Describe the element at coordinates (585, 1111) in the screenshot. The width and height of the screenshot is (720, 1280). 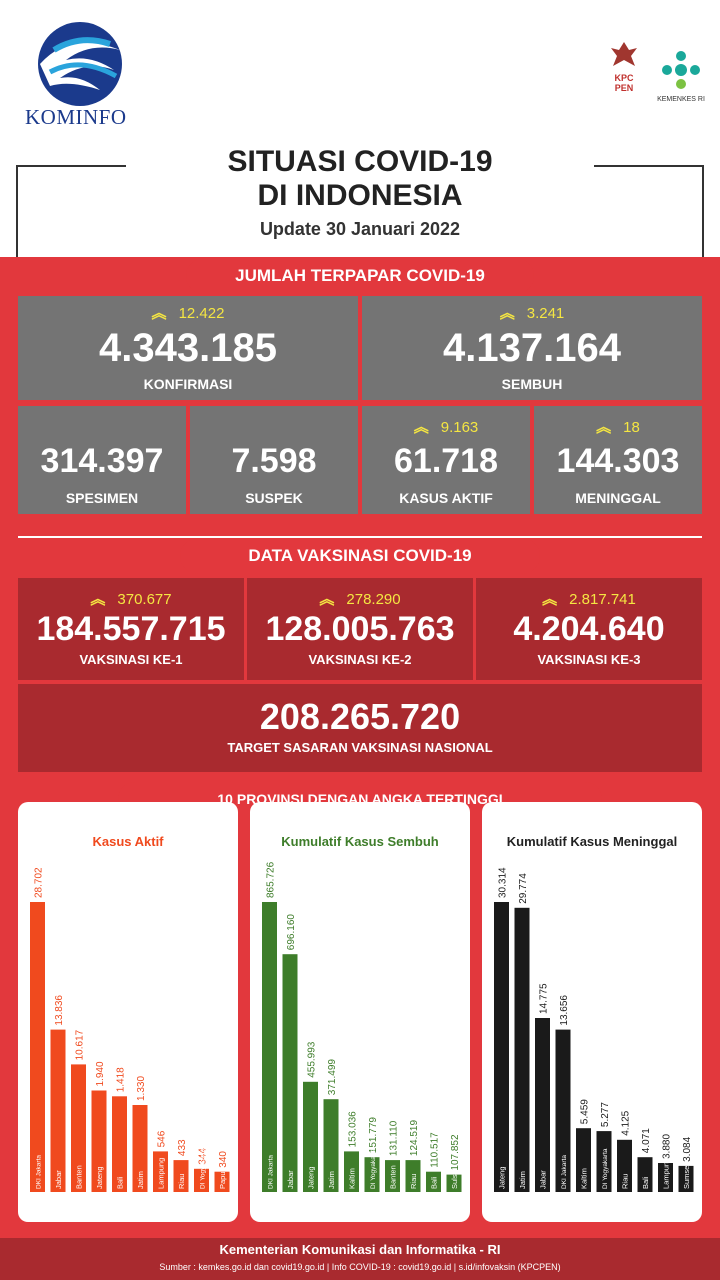
I see `value-label: 5.459` at that location.